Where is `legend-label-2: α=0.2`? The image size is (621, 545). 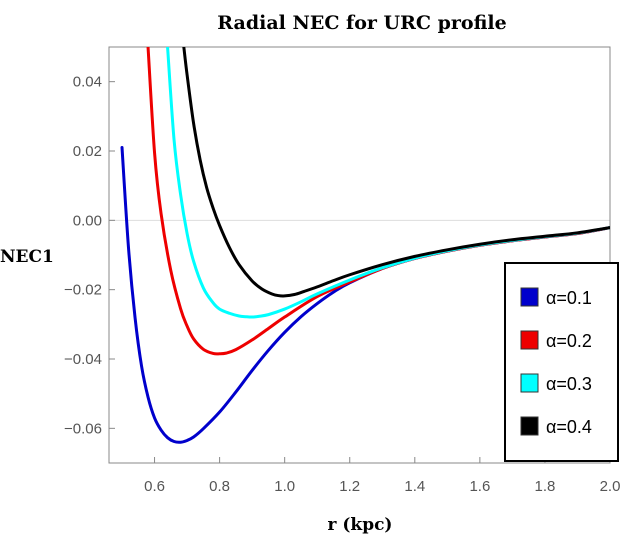
legend-label-2: α=0.2 is located at coordinates (569, 341).